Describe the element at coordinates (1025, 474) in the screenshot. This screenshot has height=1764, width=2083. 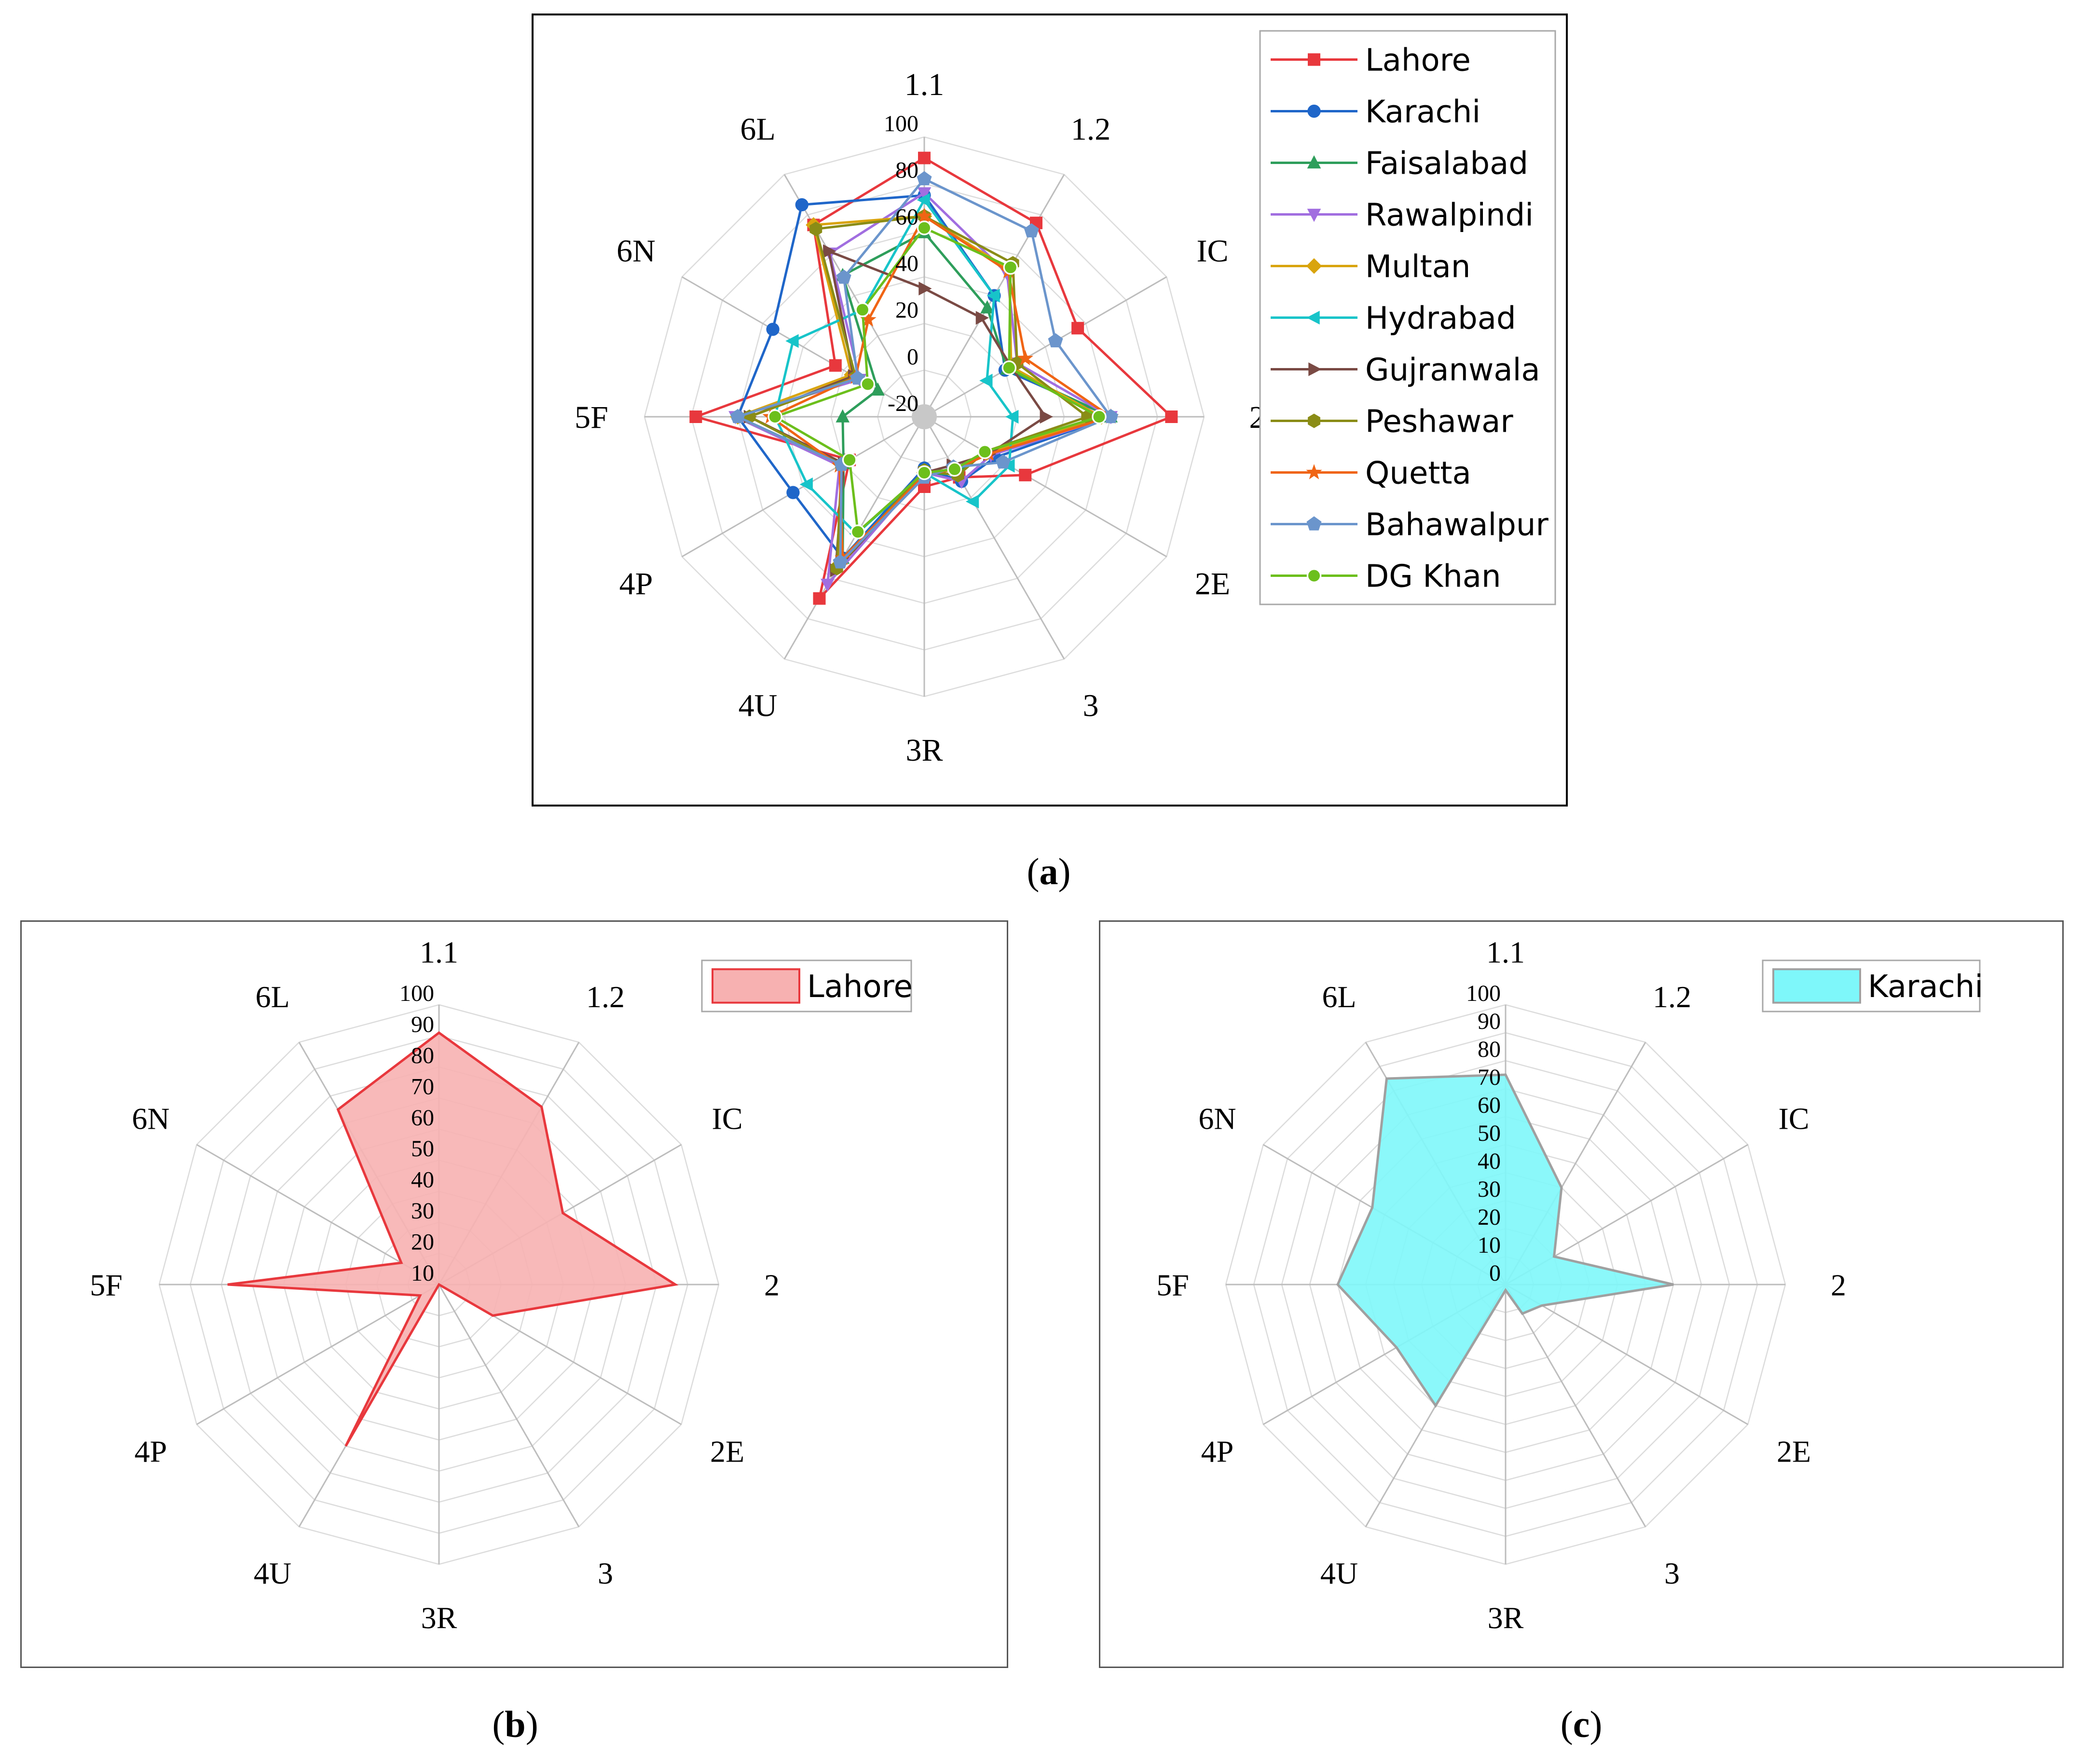
I see `point-lahore-2e` at that location.